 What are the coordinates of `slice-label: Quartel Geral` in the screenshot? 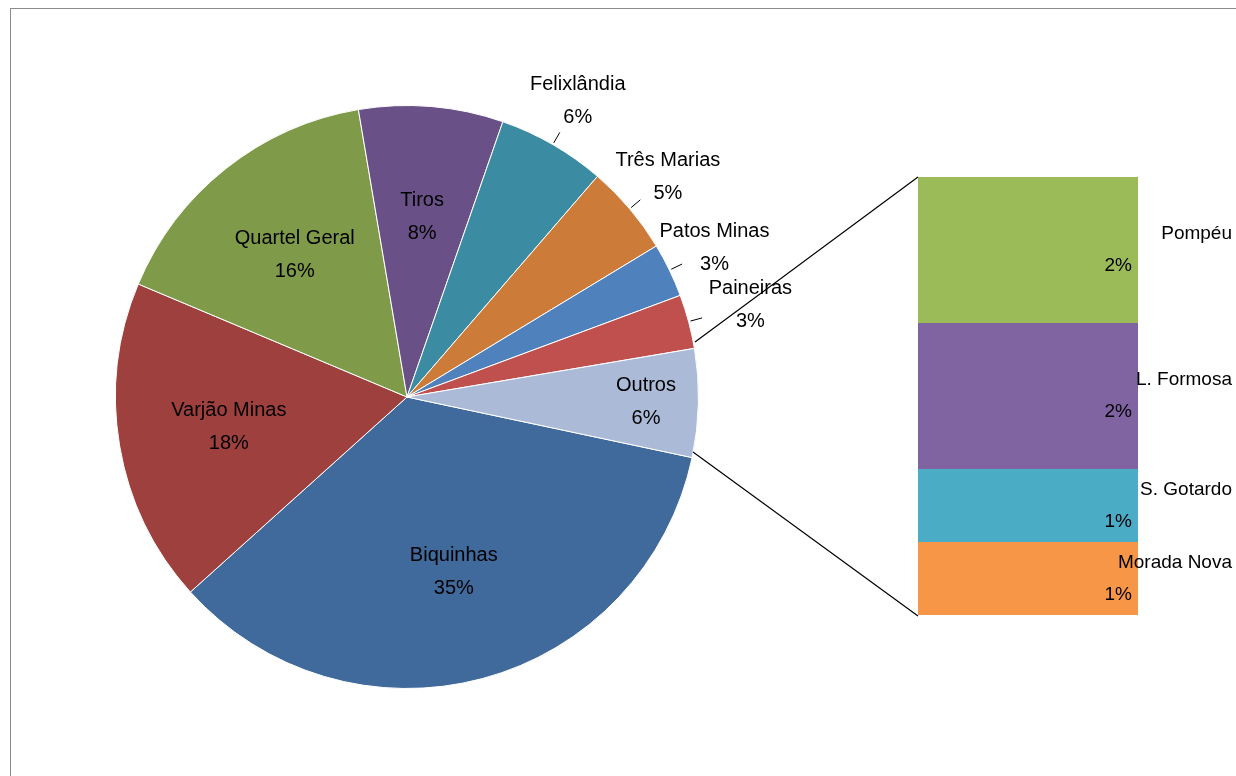 It's located at (294, 237).